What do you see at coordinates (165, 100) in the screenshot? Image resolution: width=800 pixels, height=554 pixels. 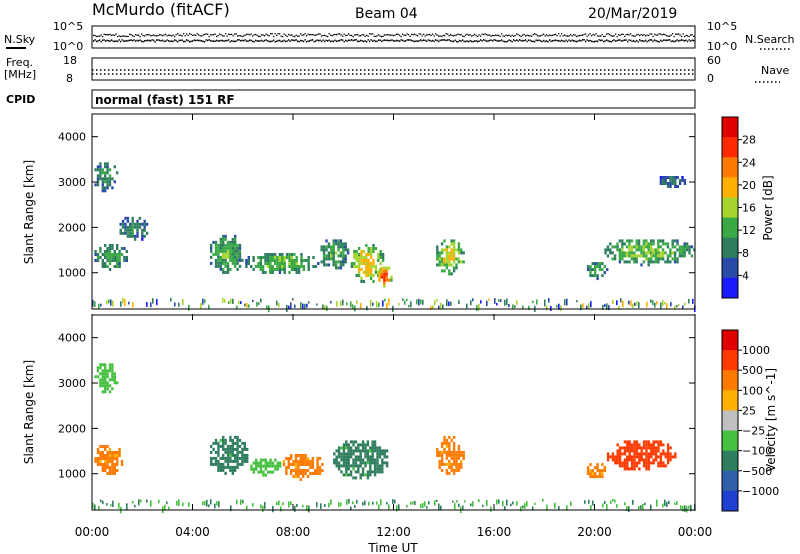 I see `cpid-value: normal (fast) 151 RF` at bounding box center [165, 100].